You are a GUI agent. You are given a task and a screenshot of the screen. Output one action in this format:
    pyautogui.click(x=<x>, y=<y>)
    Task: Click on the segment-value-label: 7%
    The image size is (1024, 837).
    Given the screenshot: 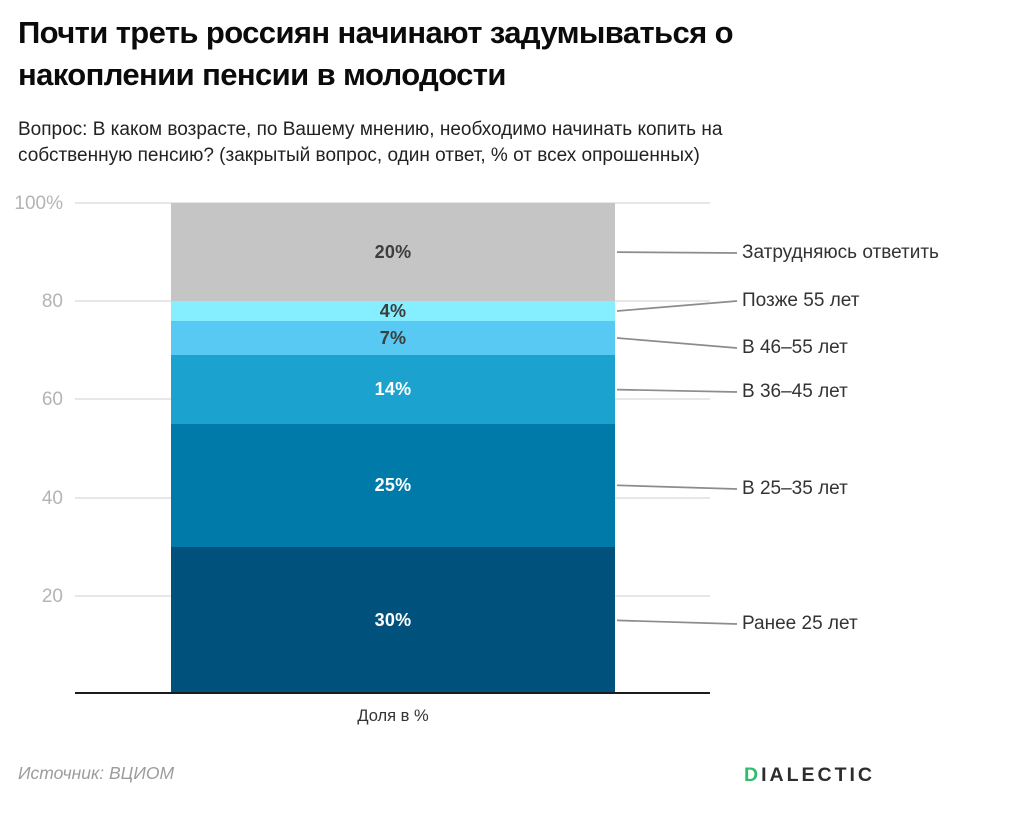 What is the action you would take?
    pyautogui.click(x=393, y=337)
    